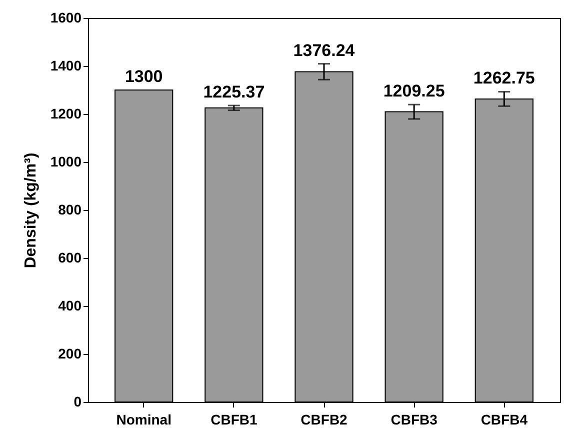  What do you see at coordinates (414, 420) in the screenshot?
I see `x-tick-label: CBFB3` at bounding box center [414, 420].